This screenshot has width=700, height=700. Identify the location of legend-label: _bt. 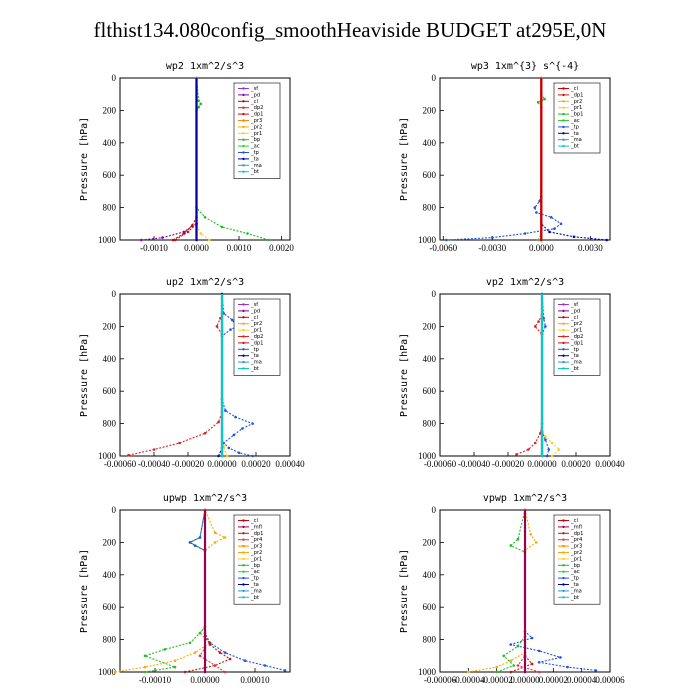
(574, 369).